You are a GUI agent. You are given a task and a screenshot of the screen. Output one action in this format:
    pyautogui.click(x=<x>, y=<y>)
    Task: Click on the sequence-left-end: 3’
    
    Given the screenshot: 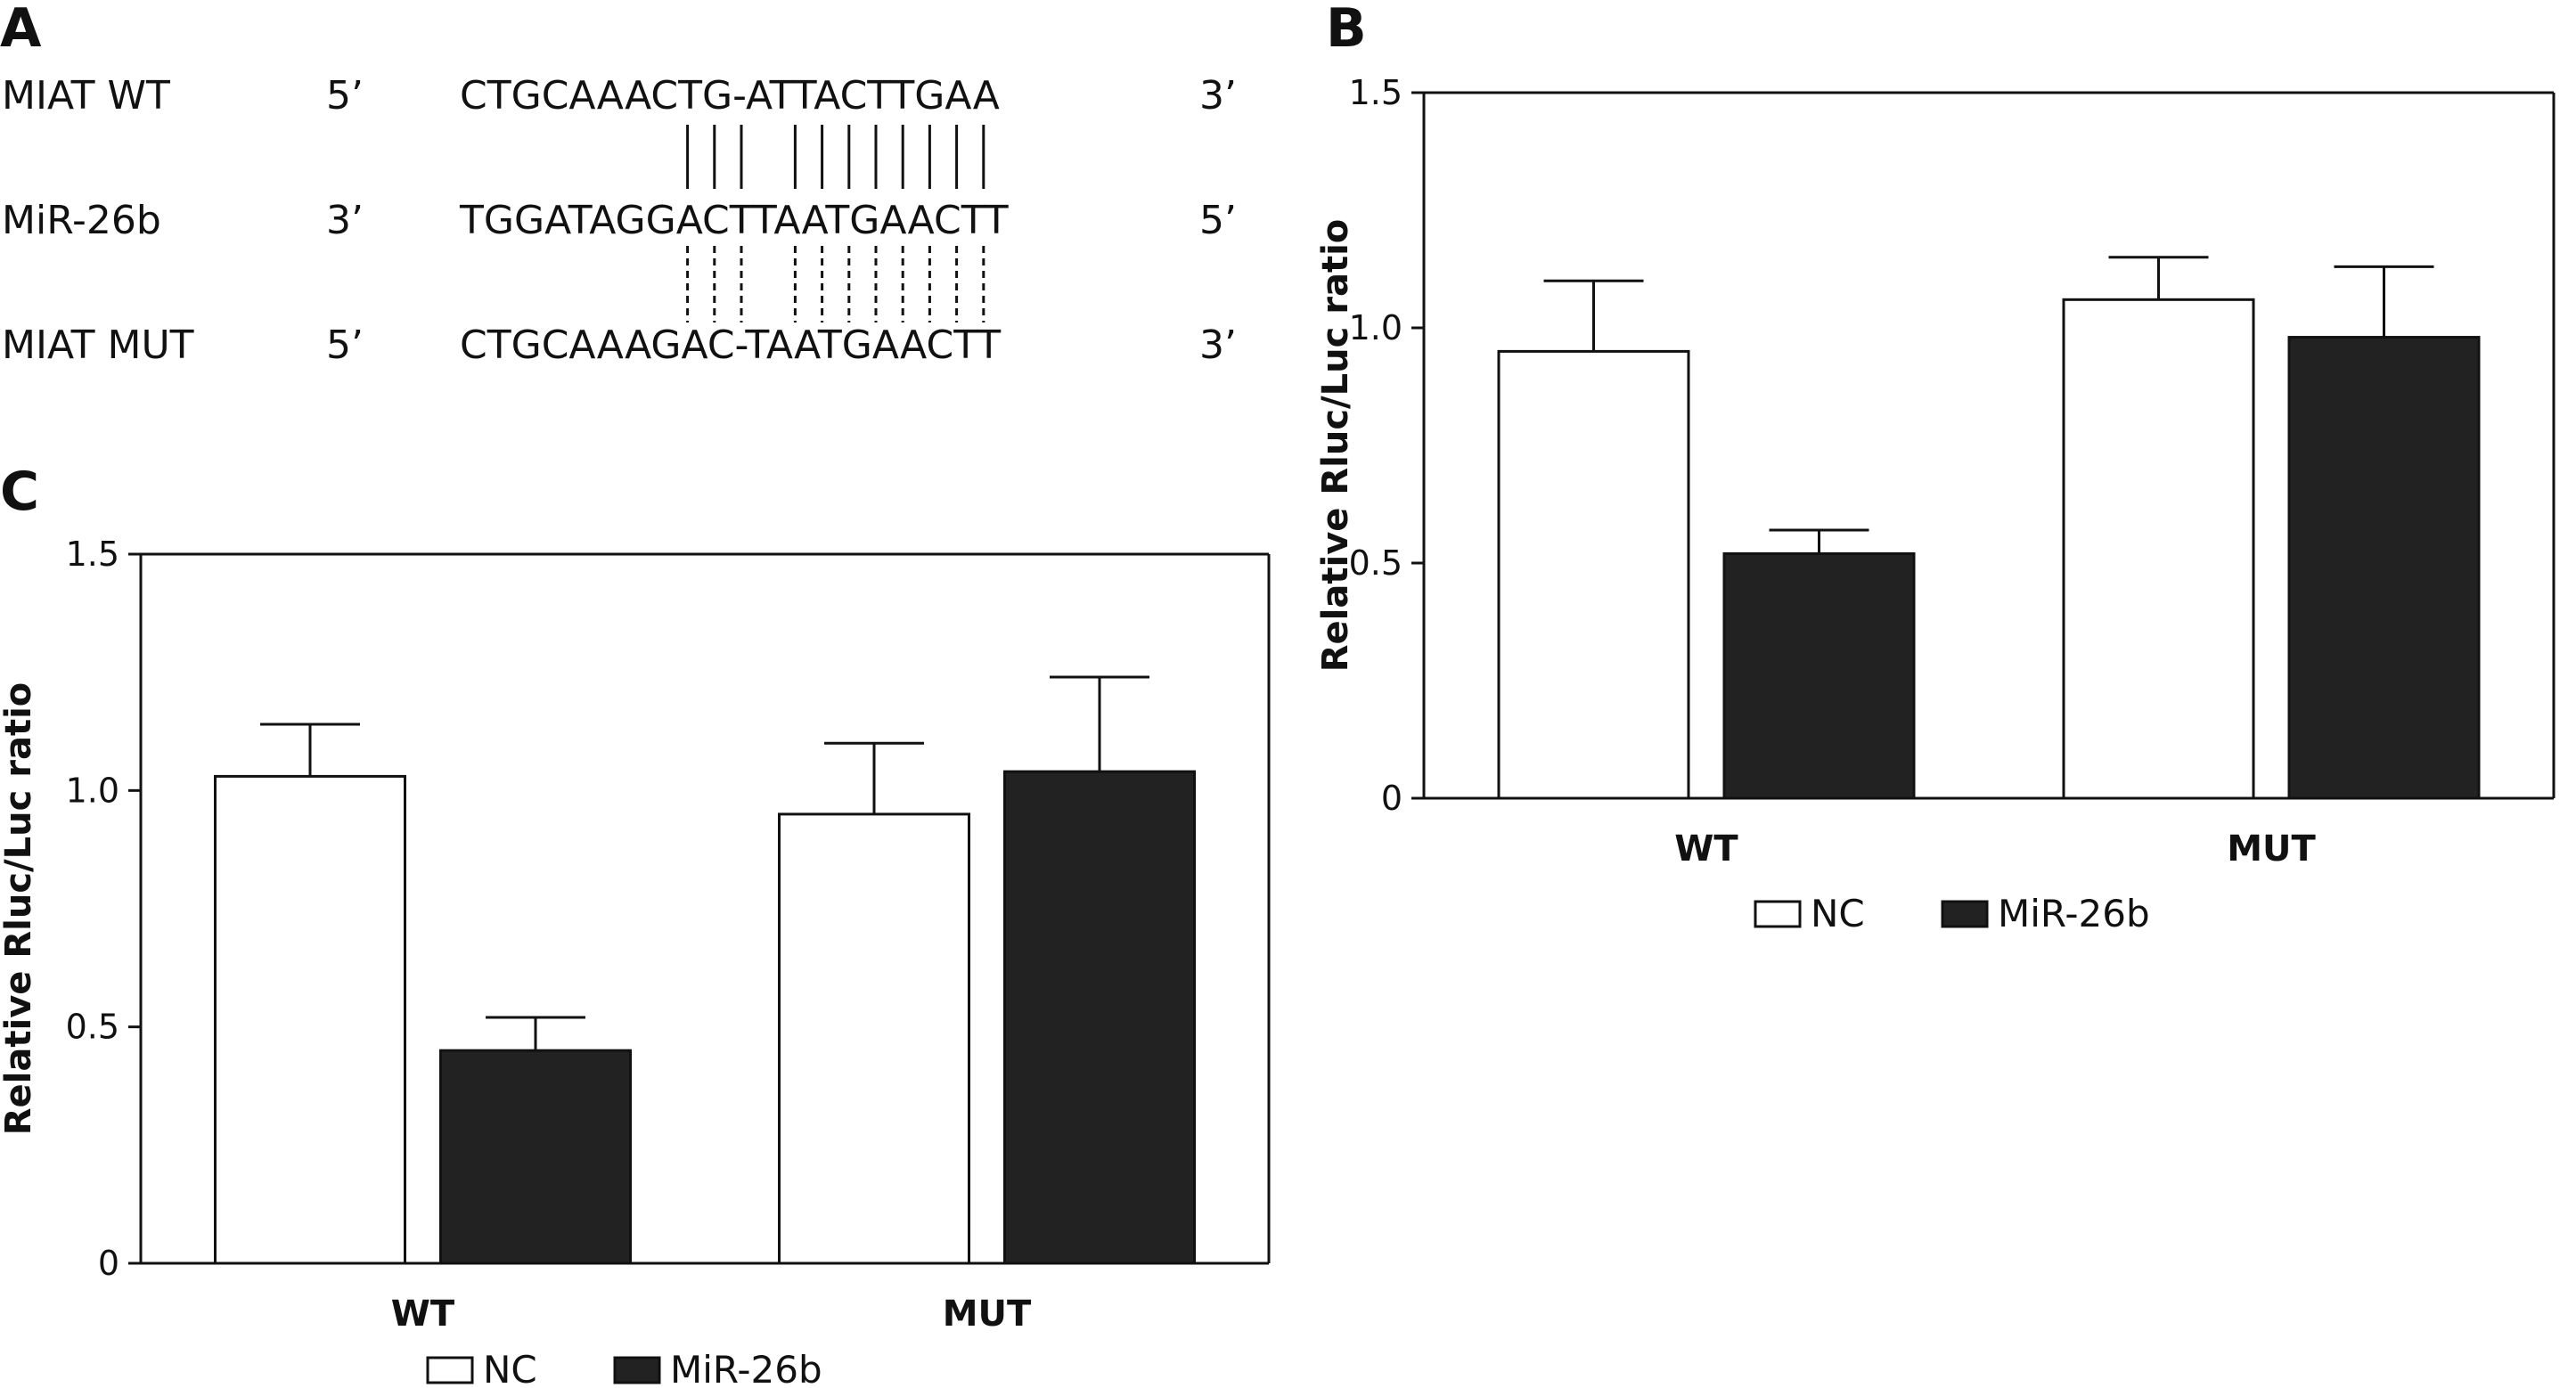 What is the action you would take?
    pyautogui.click(x=345, y=220)
    